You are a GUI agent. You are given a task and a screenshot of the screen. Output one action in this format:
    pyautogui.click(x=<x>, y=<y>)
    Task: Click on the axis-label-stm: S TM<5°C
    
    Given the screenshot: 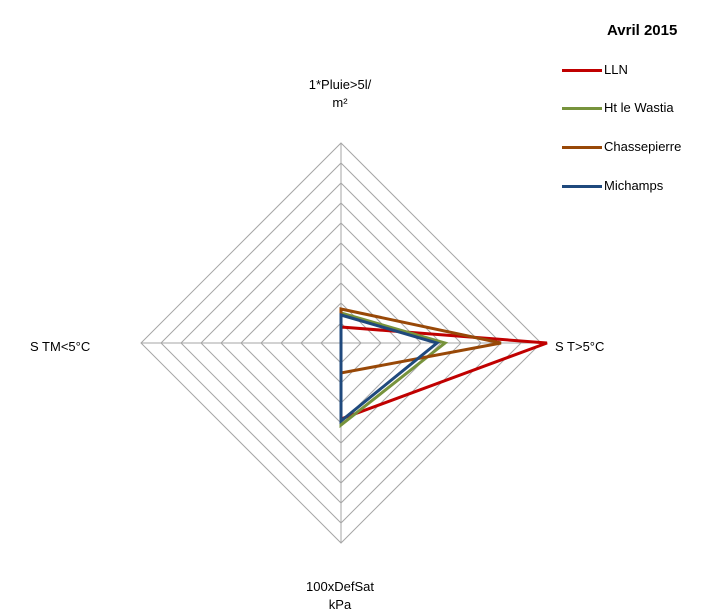 What is the action you would take?
    pyautogui.click(x=80, y=347)
    